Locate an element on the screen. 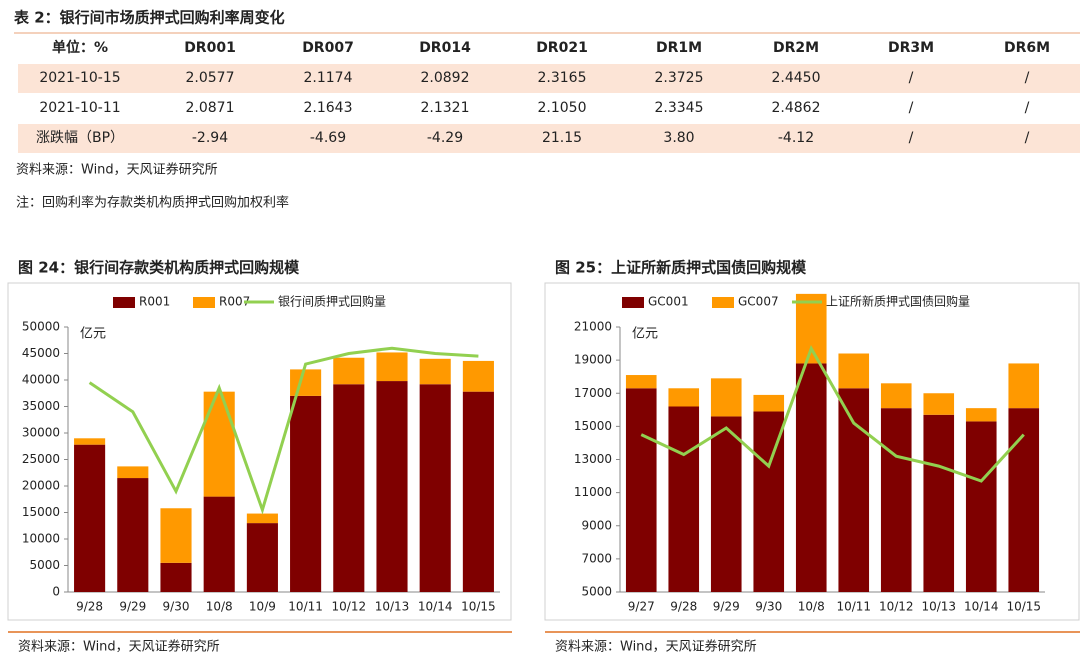  legend-label: 上证所新质押式国债回购量 is located at coordinates (898, 301).